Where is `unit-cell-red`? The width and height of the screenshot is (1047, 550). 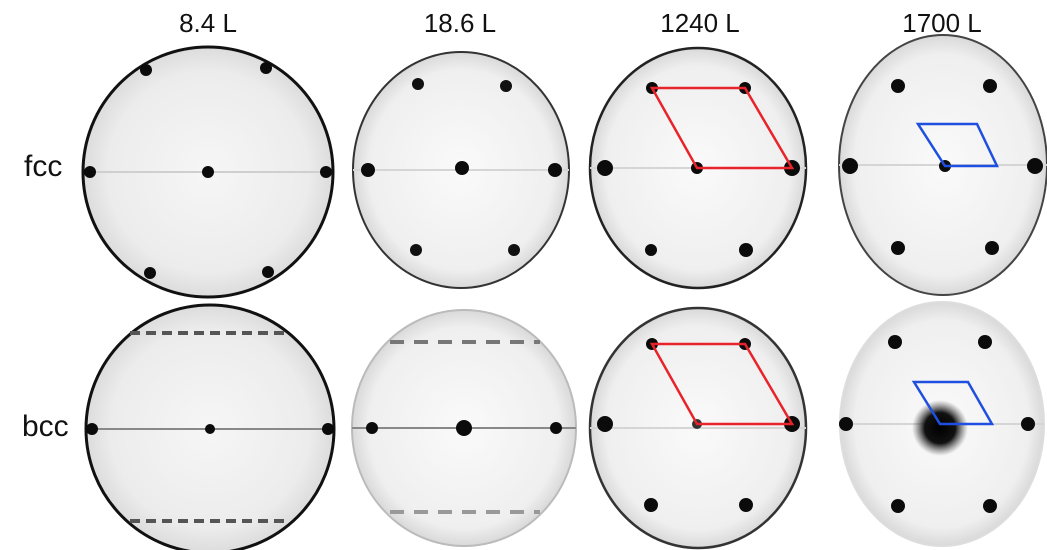 unit-cell-red is located at coordinates (722, 128).